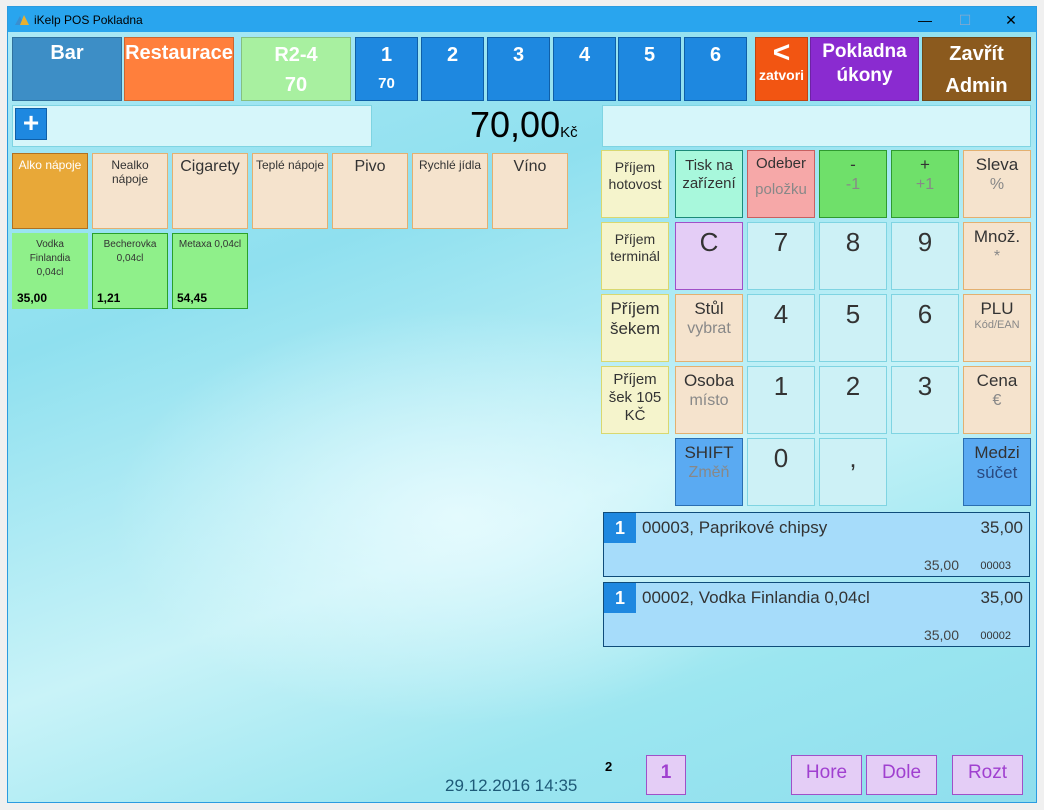 The width and height of the screenshot is (1044, 810). I want to click on key-label: Cena, so click(997, 380).